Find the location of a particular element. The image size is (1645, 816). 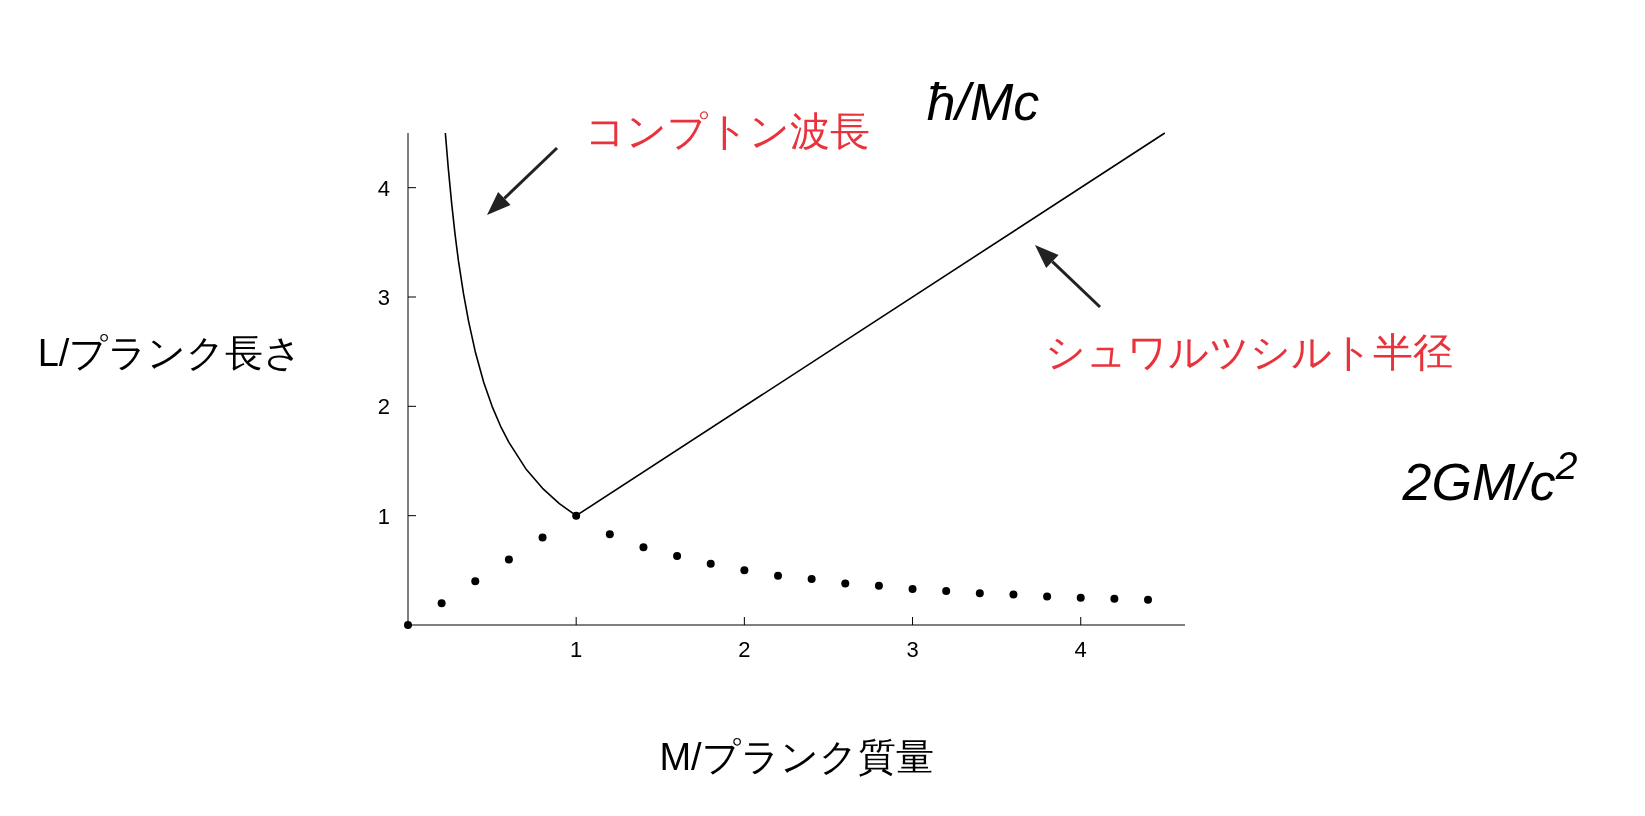

y-tick-label: 4 is located at coordinates (383, 188).